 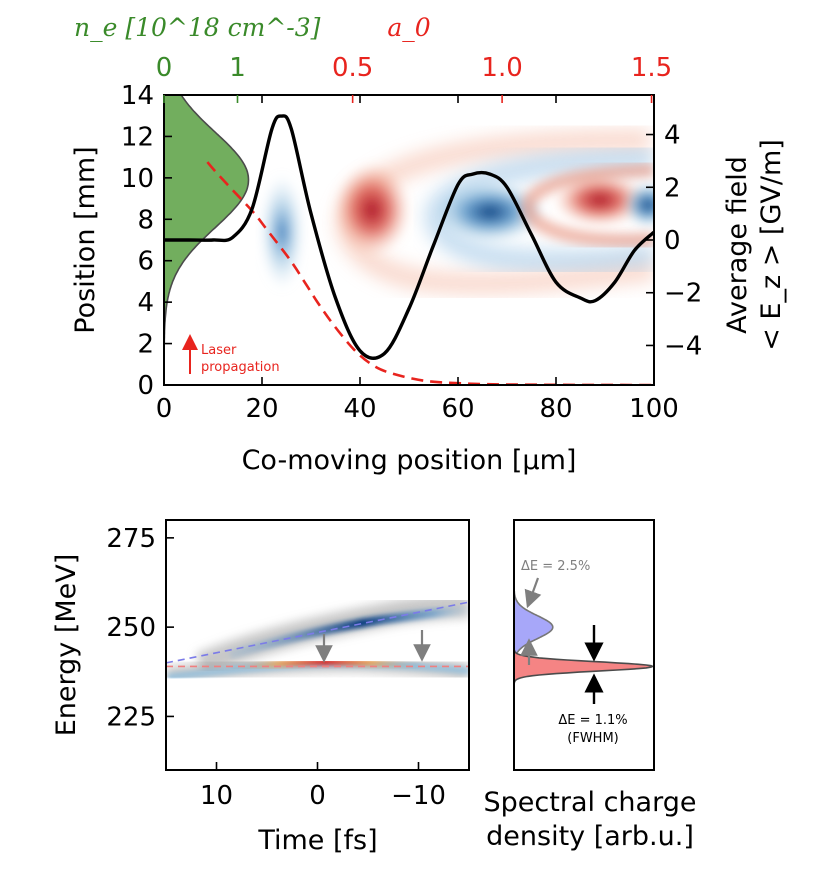 What do you see at coordinates (216, 796) in the screenshot?
I see `time-tick-label: 10` at bounding box center [216, 796].